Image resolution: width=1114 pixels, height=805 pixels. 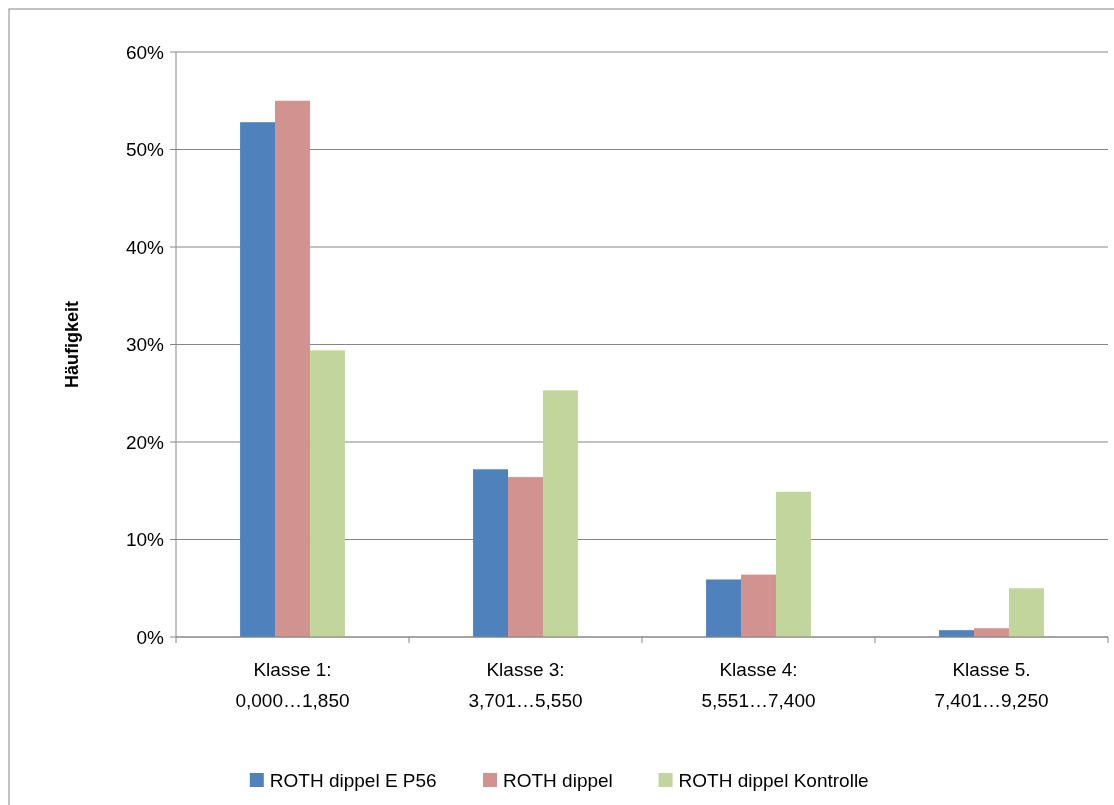 I want to click on y-tick-label: 30%, so click(x=145, y=345).